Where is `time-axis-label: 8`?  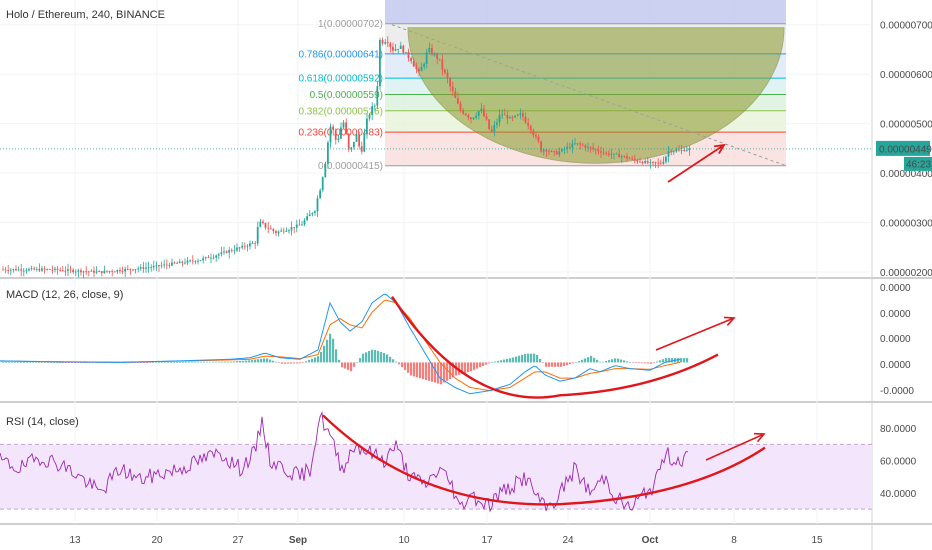
time-axis-label: 8 is located at coordinates (734, 540).